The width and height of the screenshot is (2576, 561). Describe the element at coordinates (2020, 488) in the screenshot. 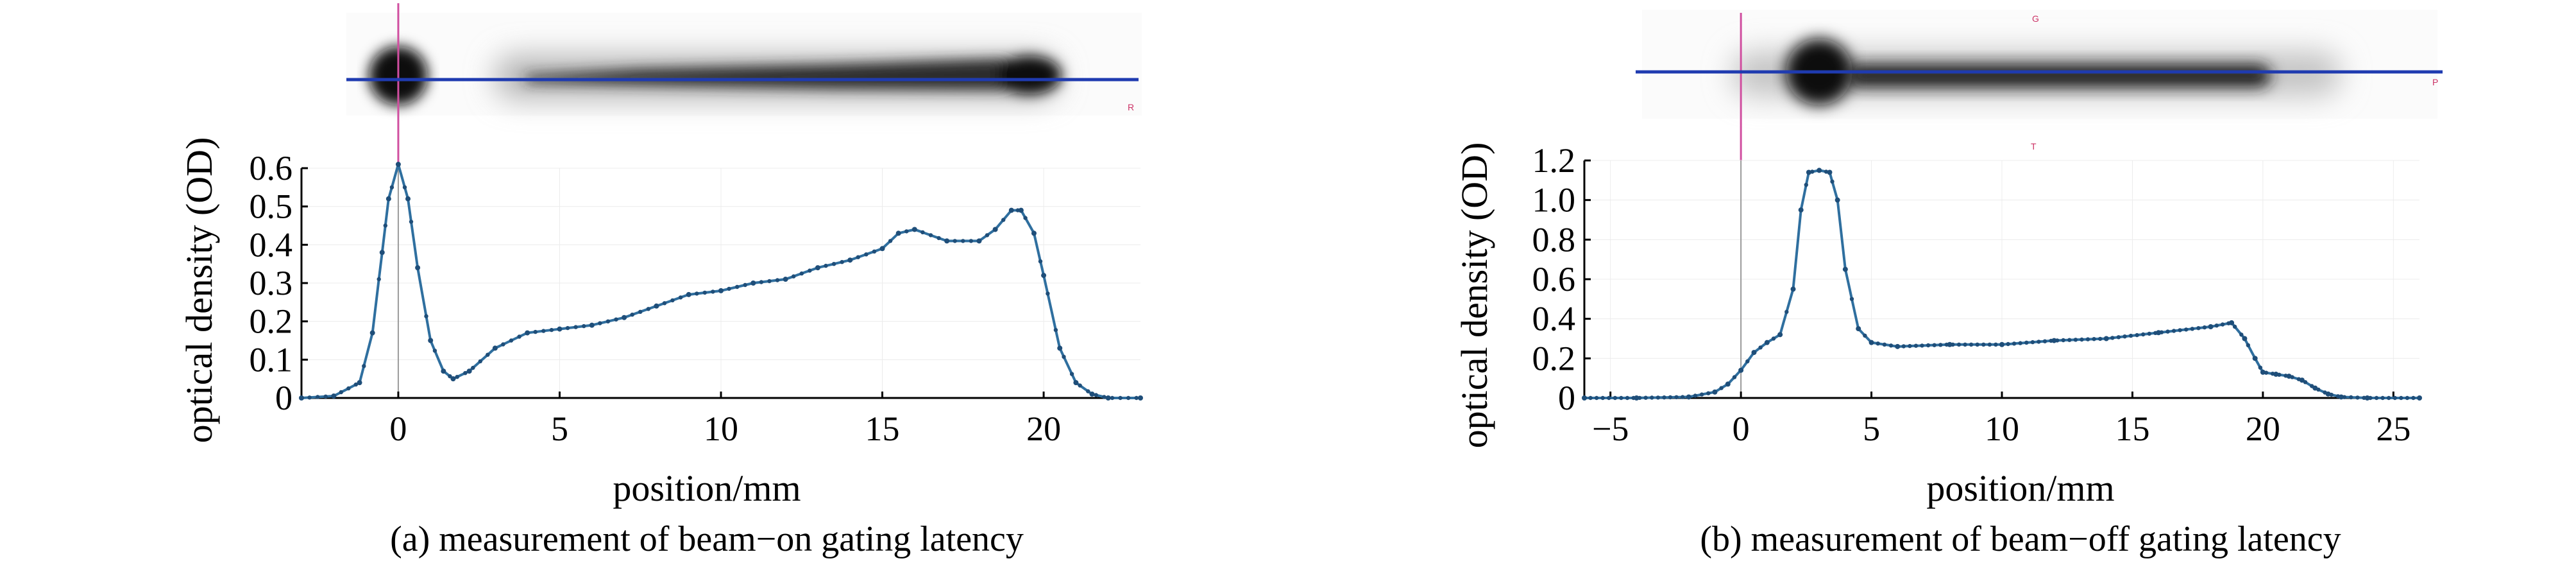

I see `x-axis-title-b: position/mm` at that location.